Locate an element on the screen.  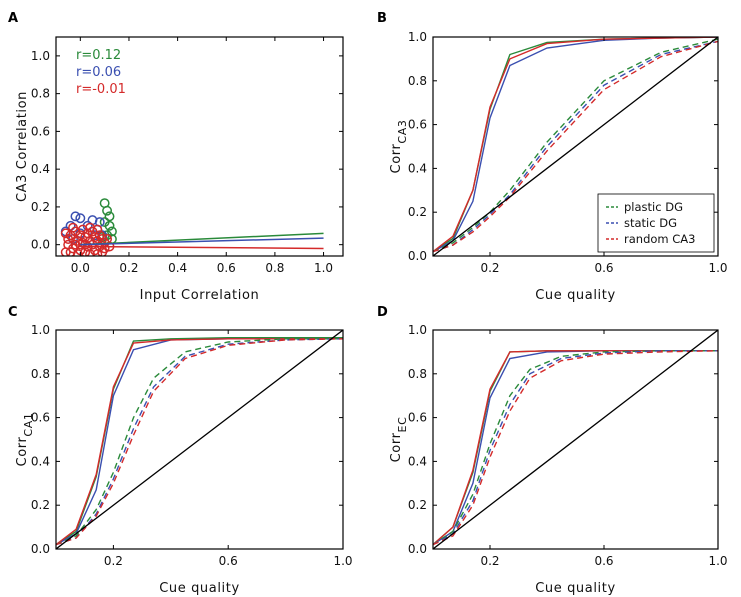
plastic-solid-line is located at coordinates (199, 441).